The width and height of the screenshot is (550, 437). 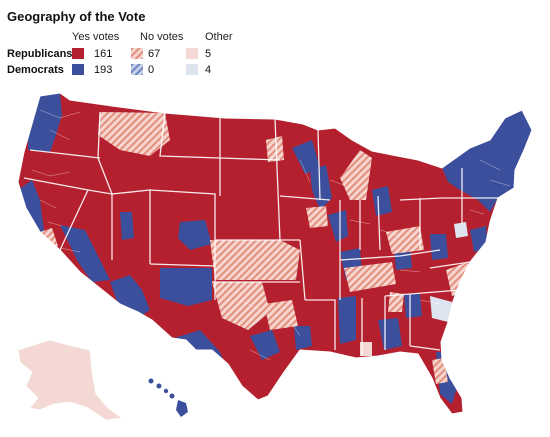 What do you see at coordinates (219, 37) in the screenshot?
I see `legend-col-other: Other` at bounding box center [219, 37].